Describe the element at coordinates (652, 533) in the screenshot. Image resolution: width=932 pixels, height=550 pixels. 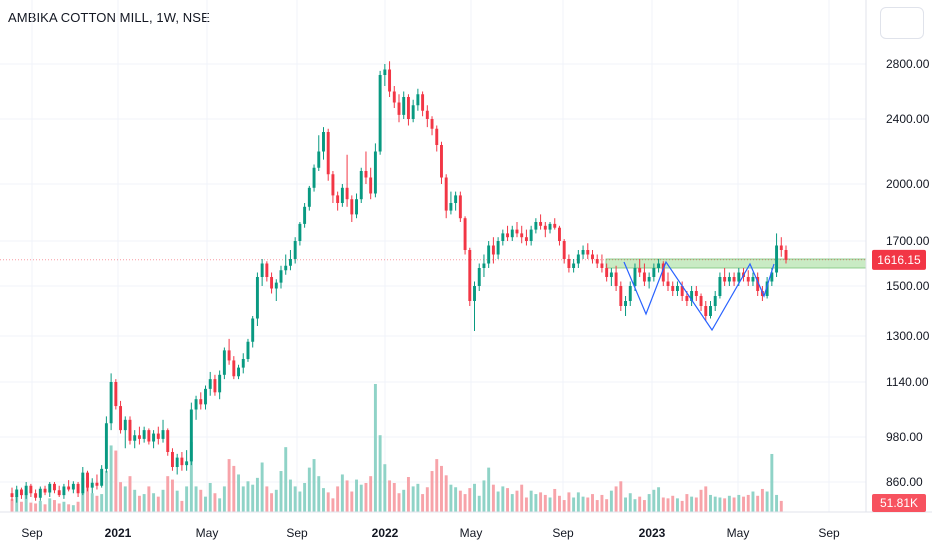
I see `time-tick-label: 2023` at that location.